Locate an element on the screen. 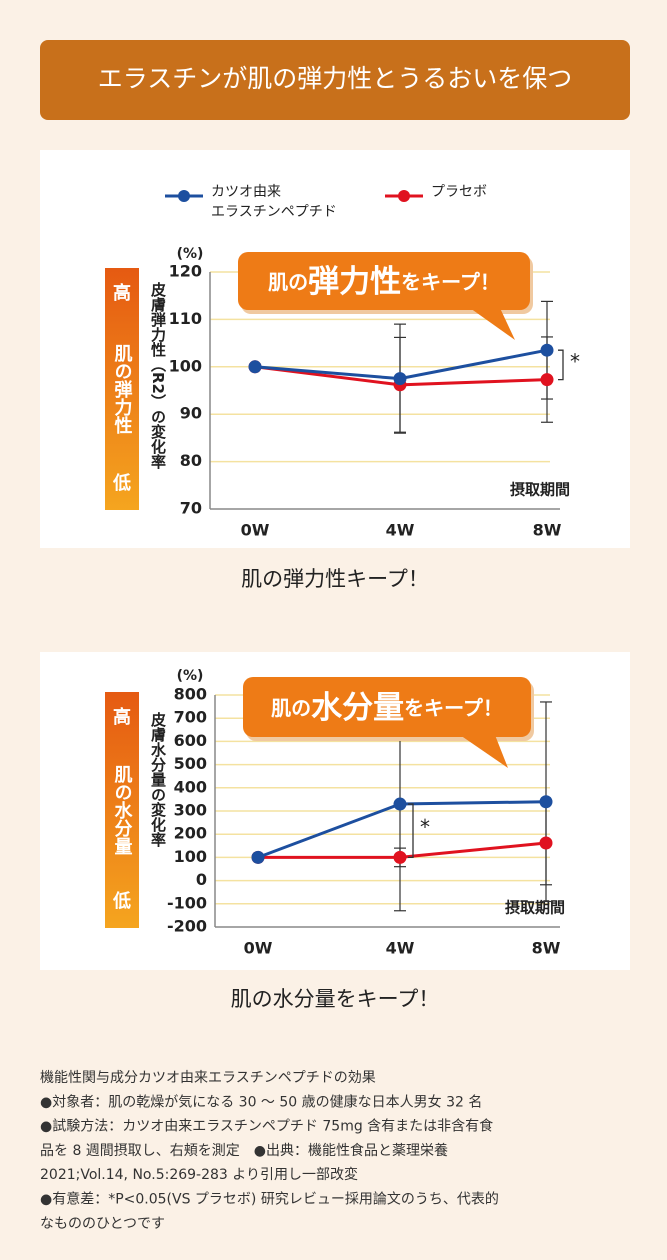 Image resolution: width=667 pixels, height=1260 pixels. y-tick-label: -200 is located at coordinates (187, 926).